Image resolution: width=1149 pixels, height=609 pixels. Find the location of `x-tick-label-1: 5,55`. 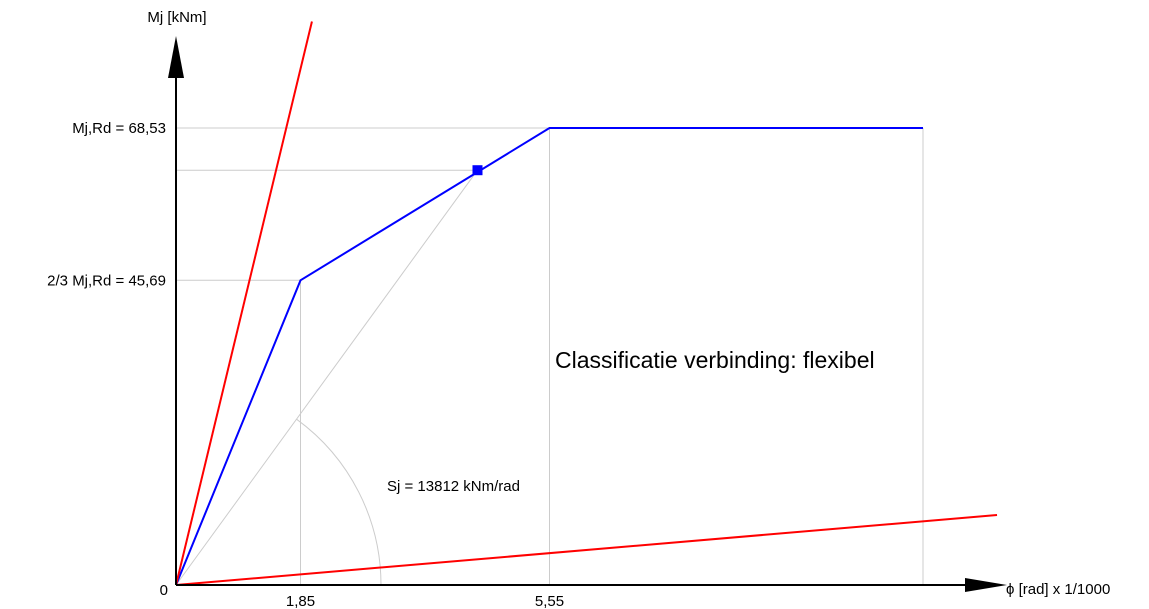

x-tick-label-1: 5,55 is located at coordinates (549, 601).